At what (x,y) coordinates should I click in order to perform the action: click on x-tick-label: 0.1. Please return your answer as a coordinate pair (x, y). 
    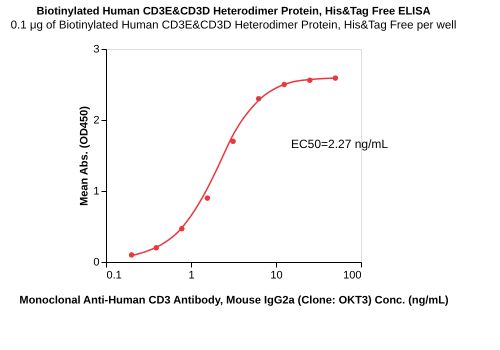
    Looking at the image, I should click on (114, 276).